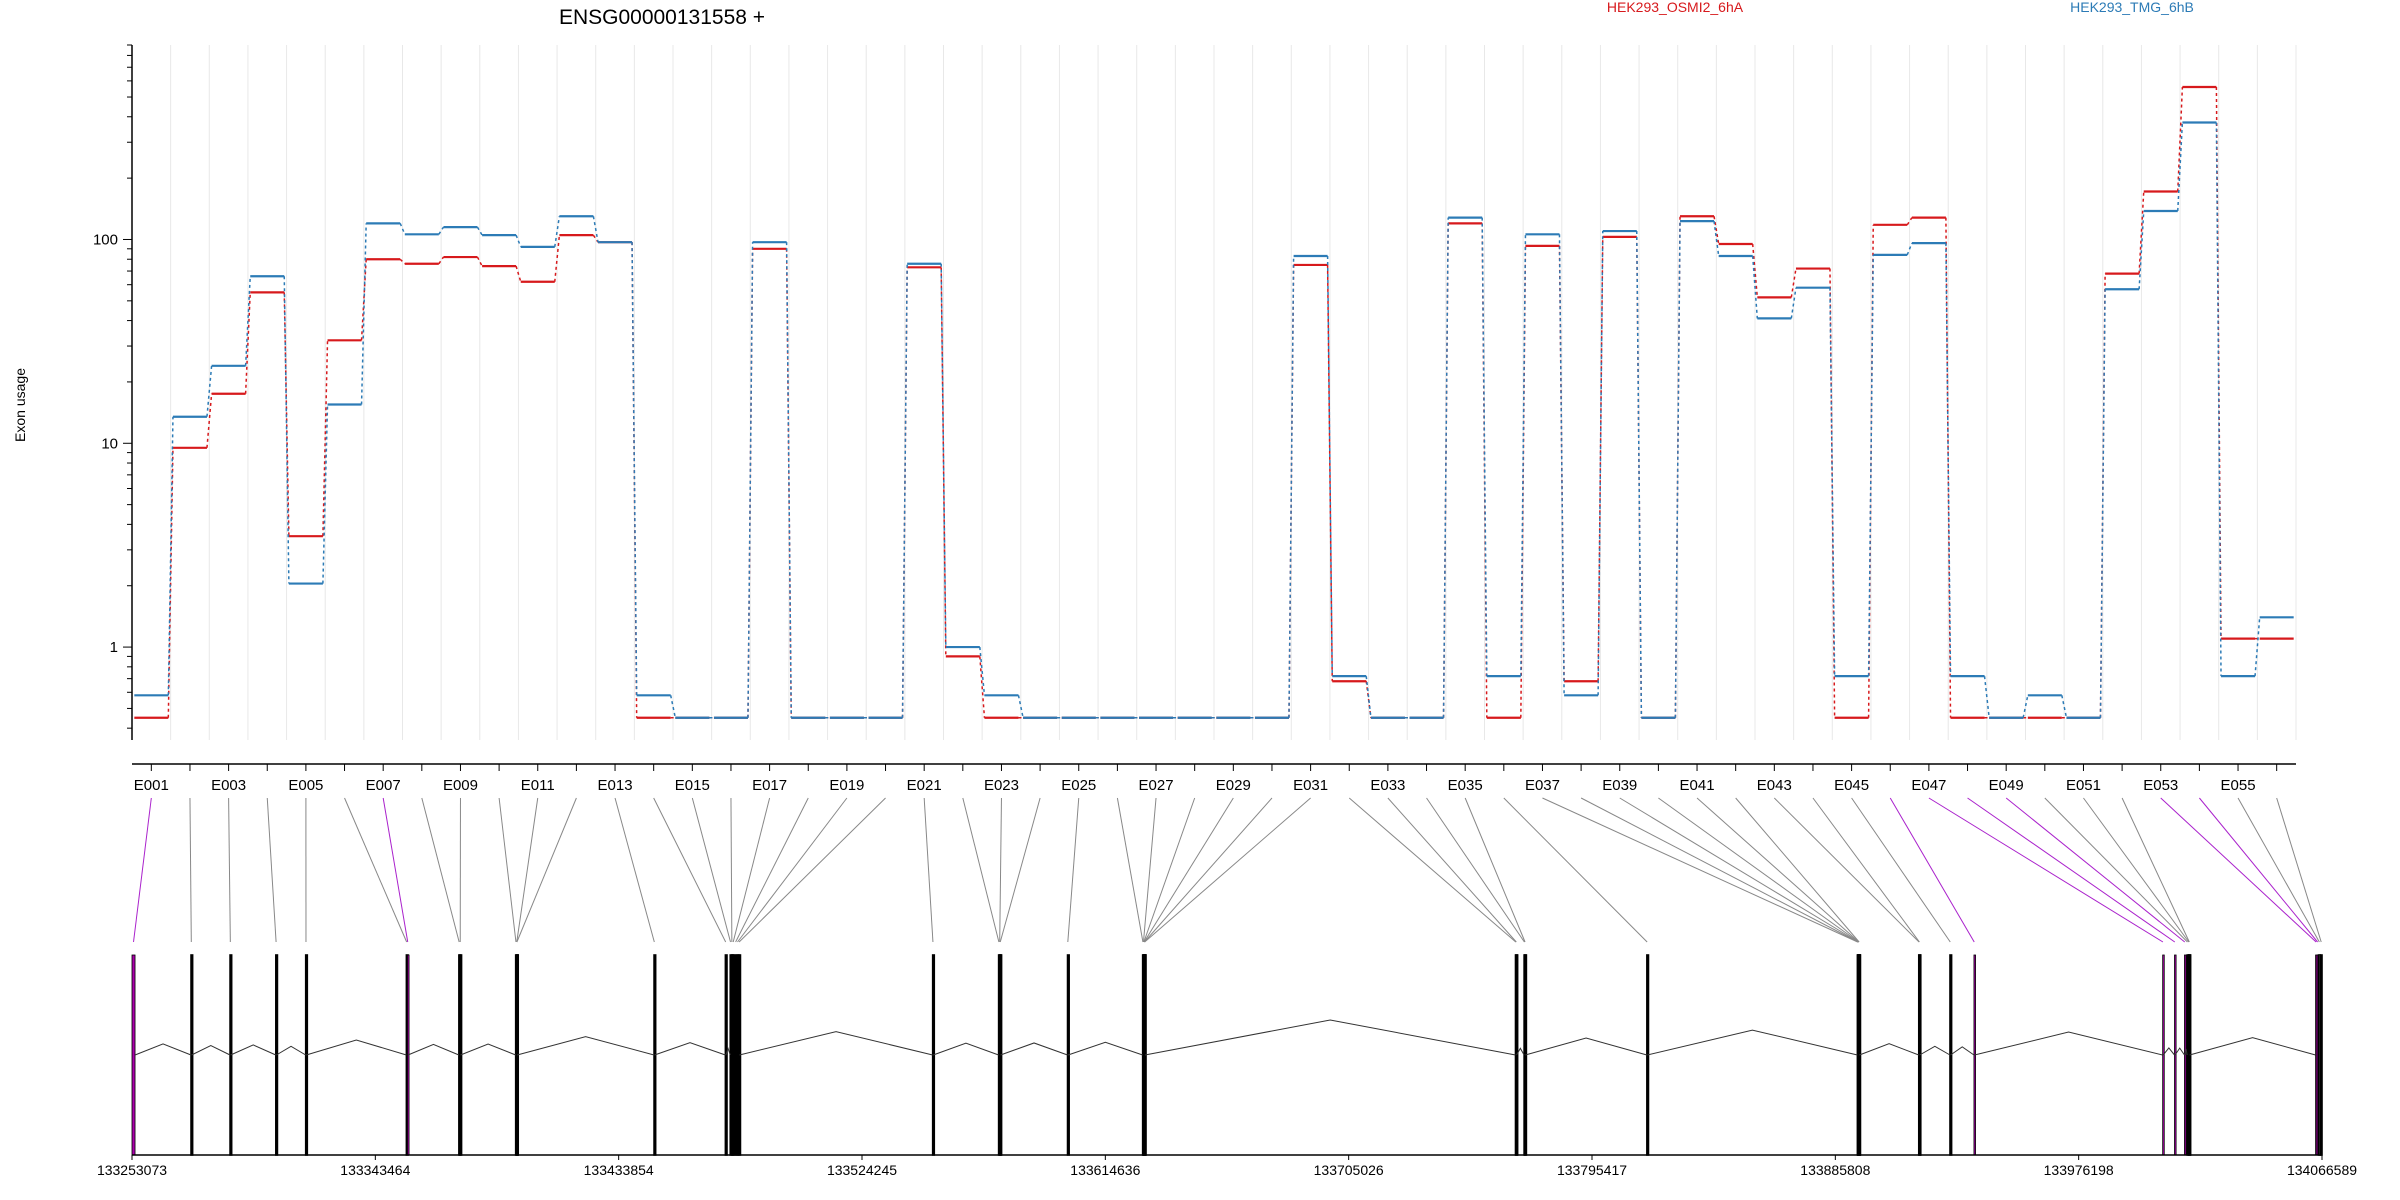  I want to click on x-tick-label: E049, so click(2006, 785).